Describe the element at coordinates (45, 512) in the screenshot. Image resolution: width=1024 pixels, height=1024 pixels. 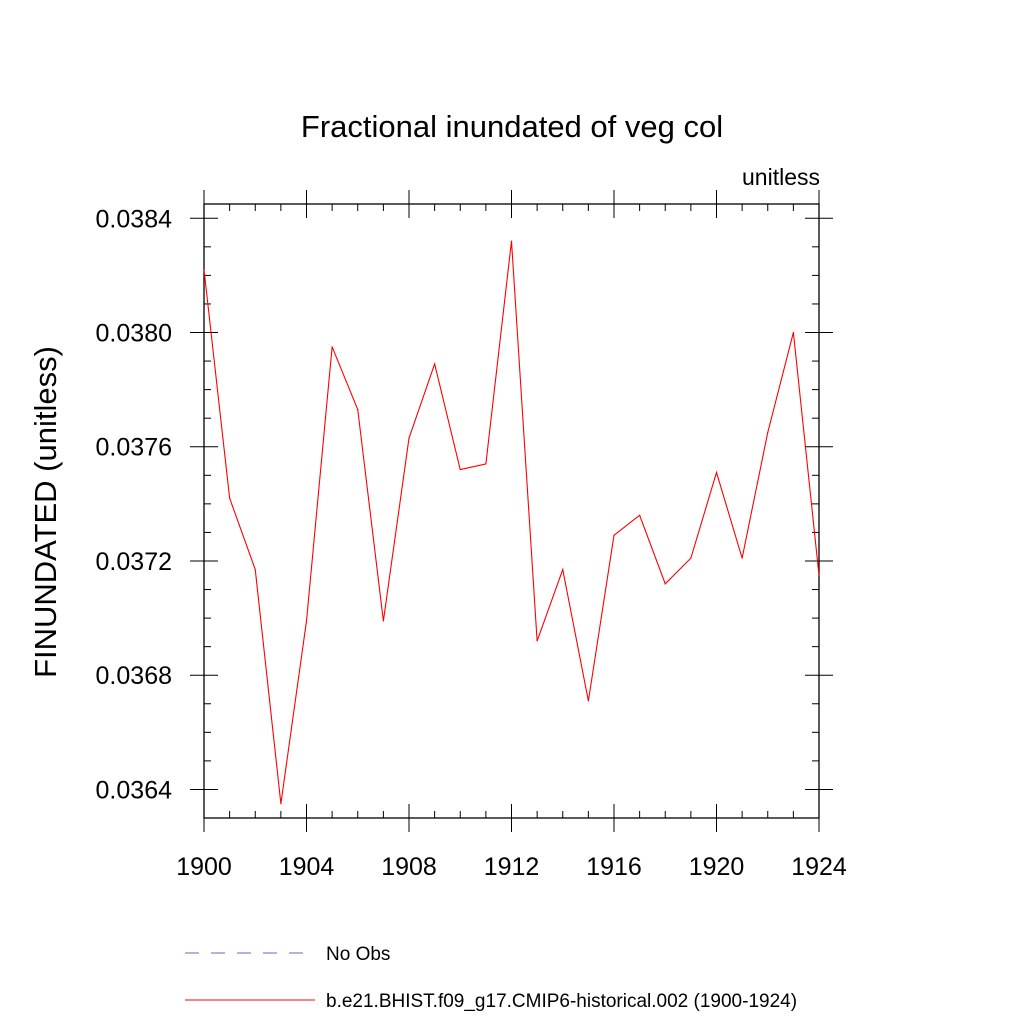
I see `y-axis-label: FINUNDATED (unitless)` at that location.